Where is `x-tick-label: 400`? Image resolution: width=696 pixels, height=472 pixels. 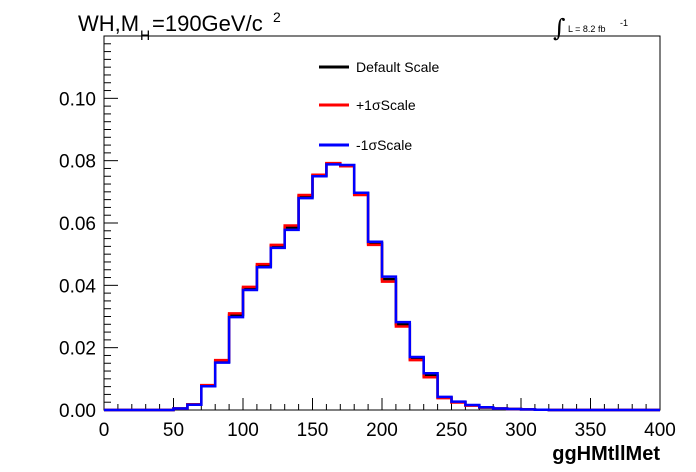
x-tick-label: 400 is located at coordinates (660, 430).